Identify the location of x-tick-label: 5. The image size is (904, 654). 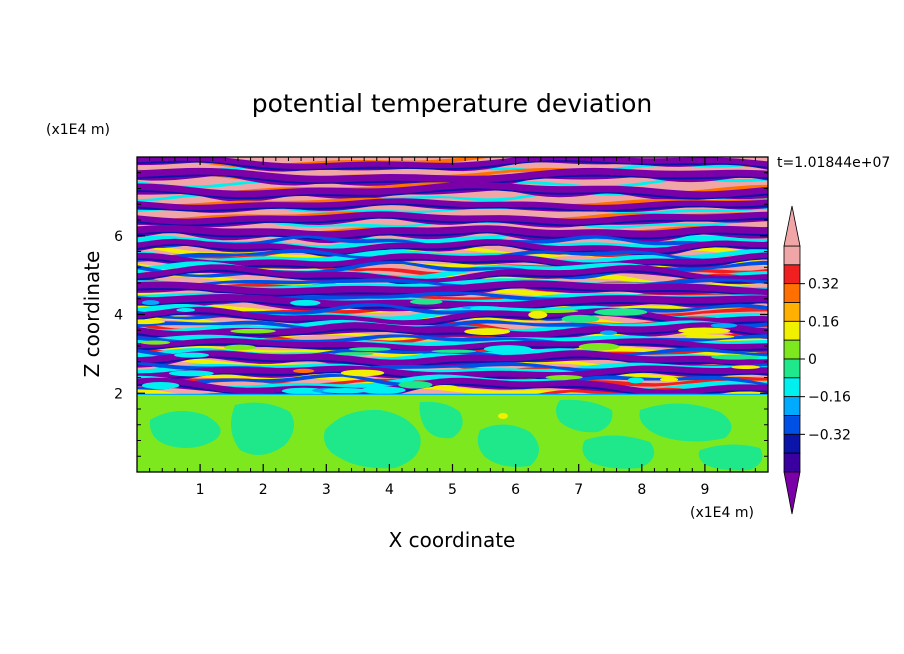
(452, 490).